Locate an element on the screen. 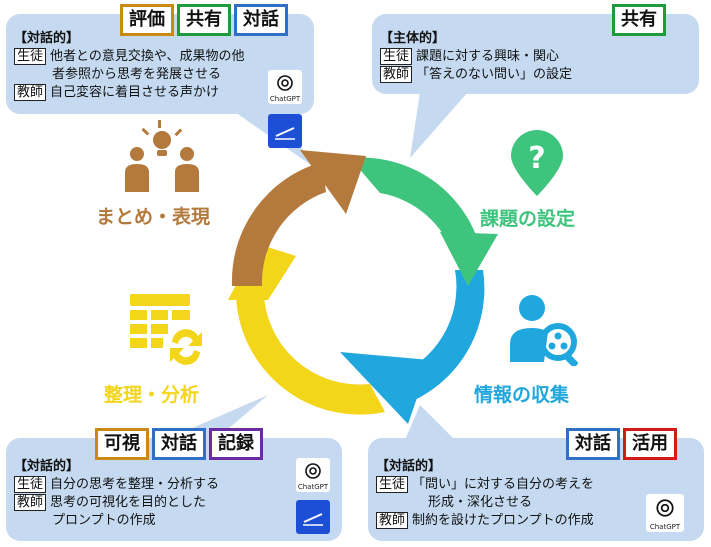 The height and width of the screenshot is (547, 711). question-pin-icon: ? is located at coordinates (537, 163).